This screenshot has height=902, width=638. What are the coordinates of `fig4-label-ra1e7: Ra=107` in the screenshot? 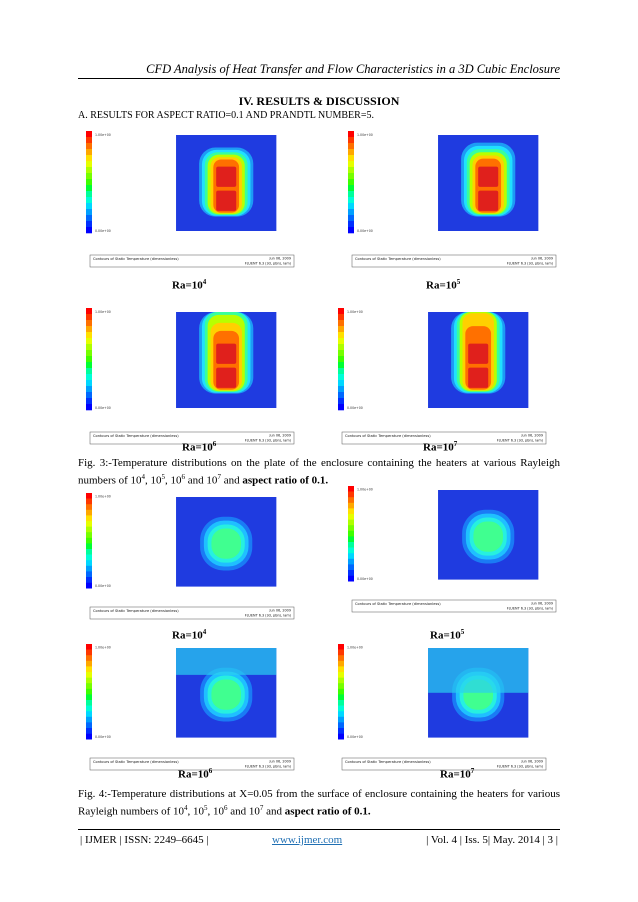 It's located at (457, 774).